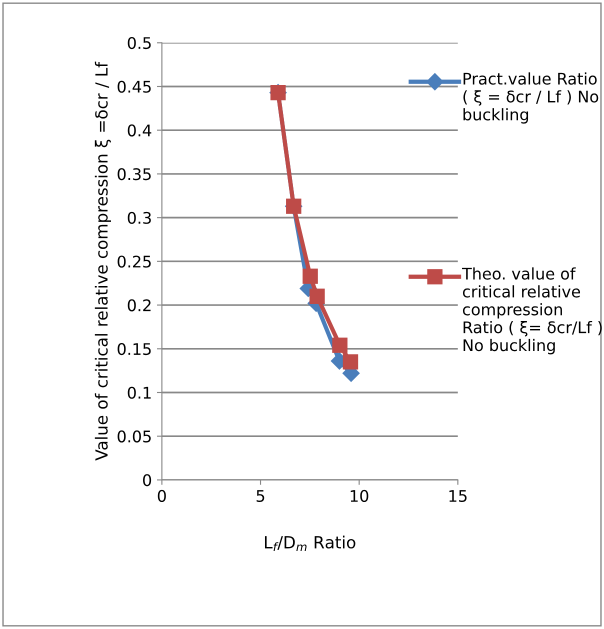  I want to click on x-tick-label: 10, so click(359, 496).